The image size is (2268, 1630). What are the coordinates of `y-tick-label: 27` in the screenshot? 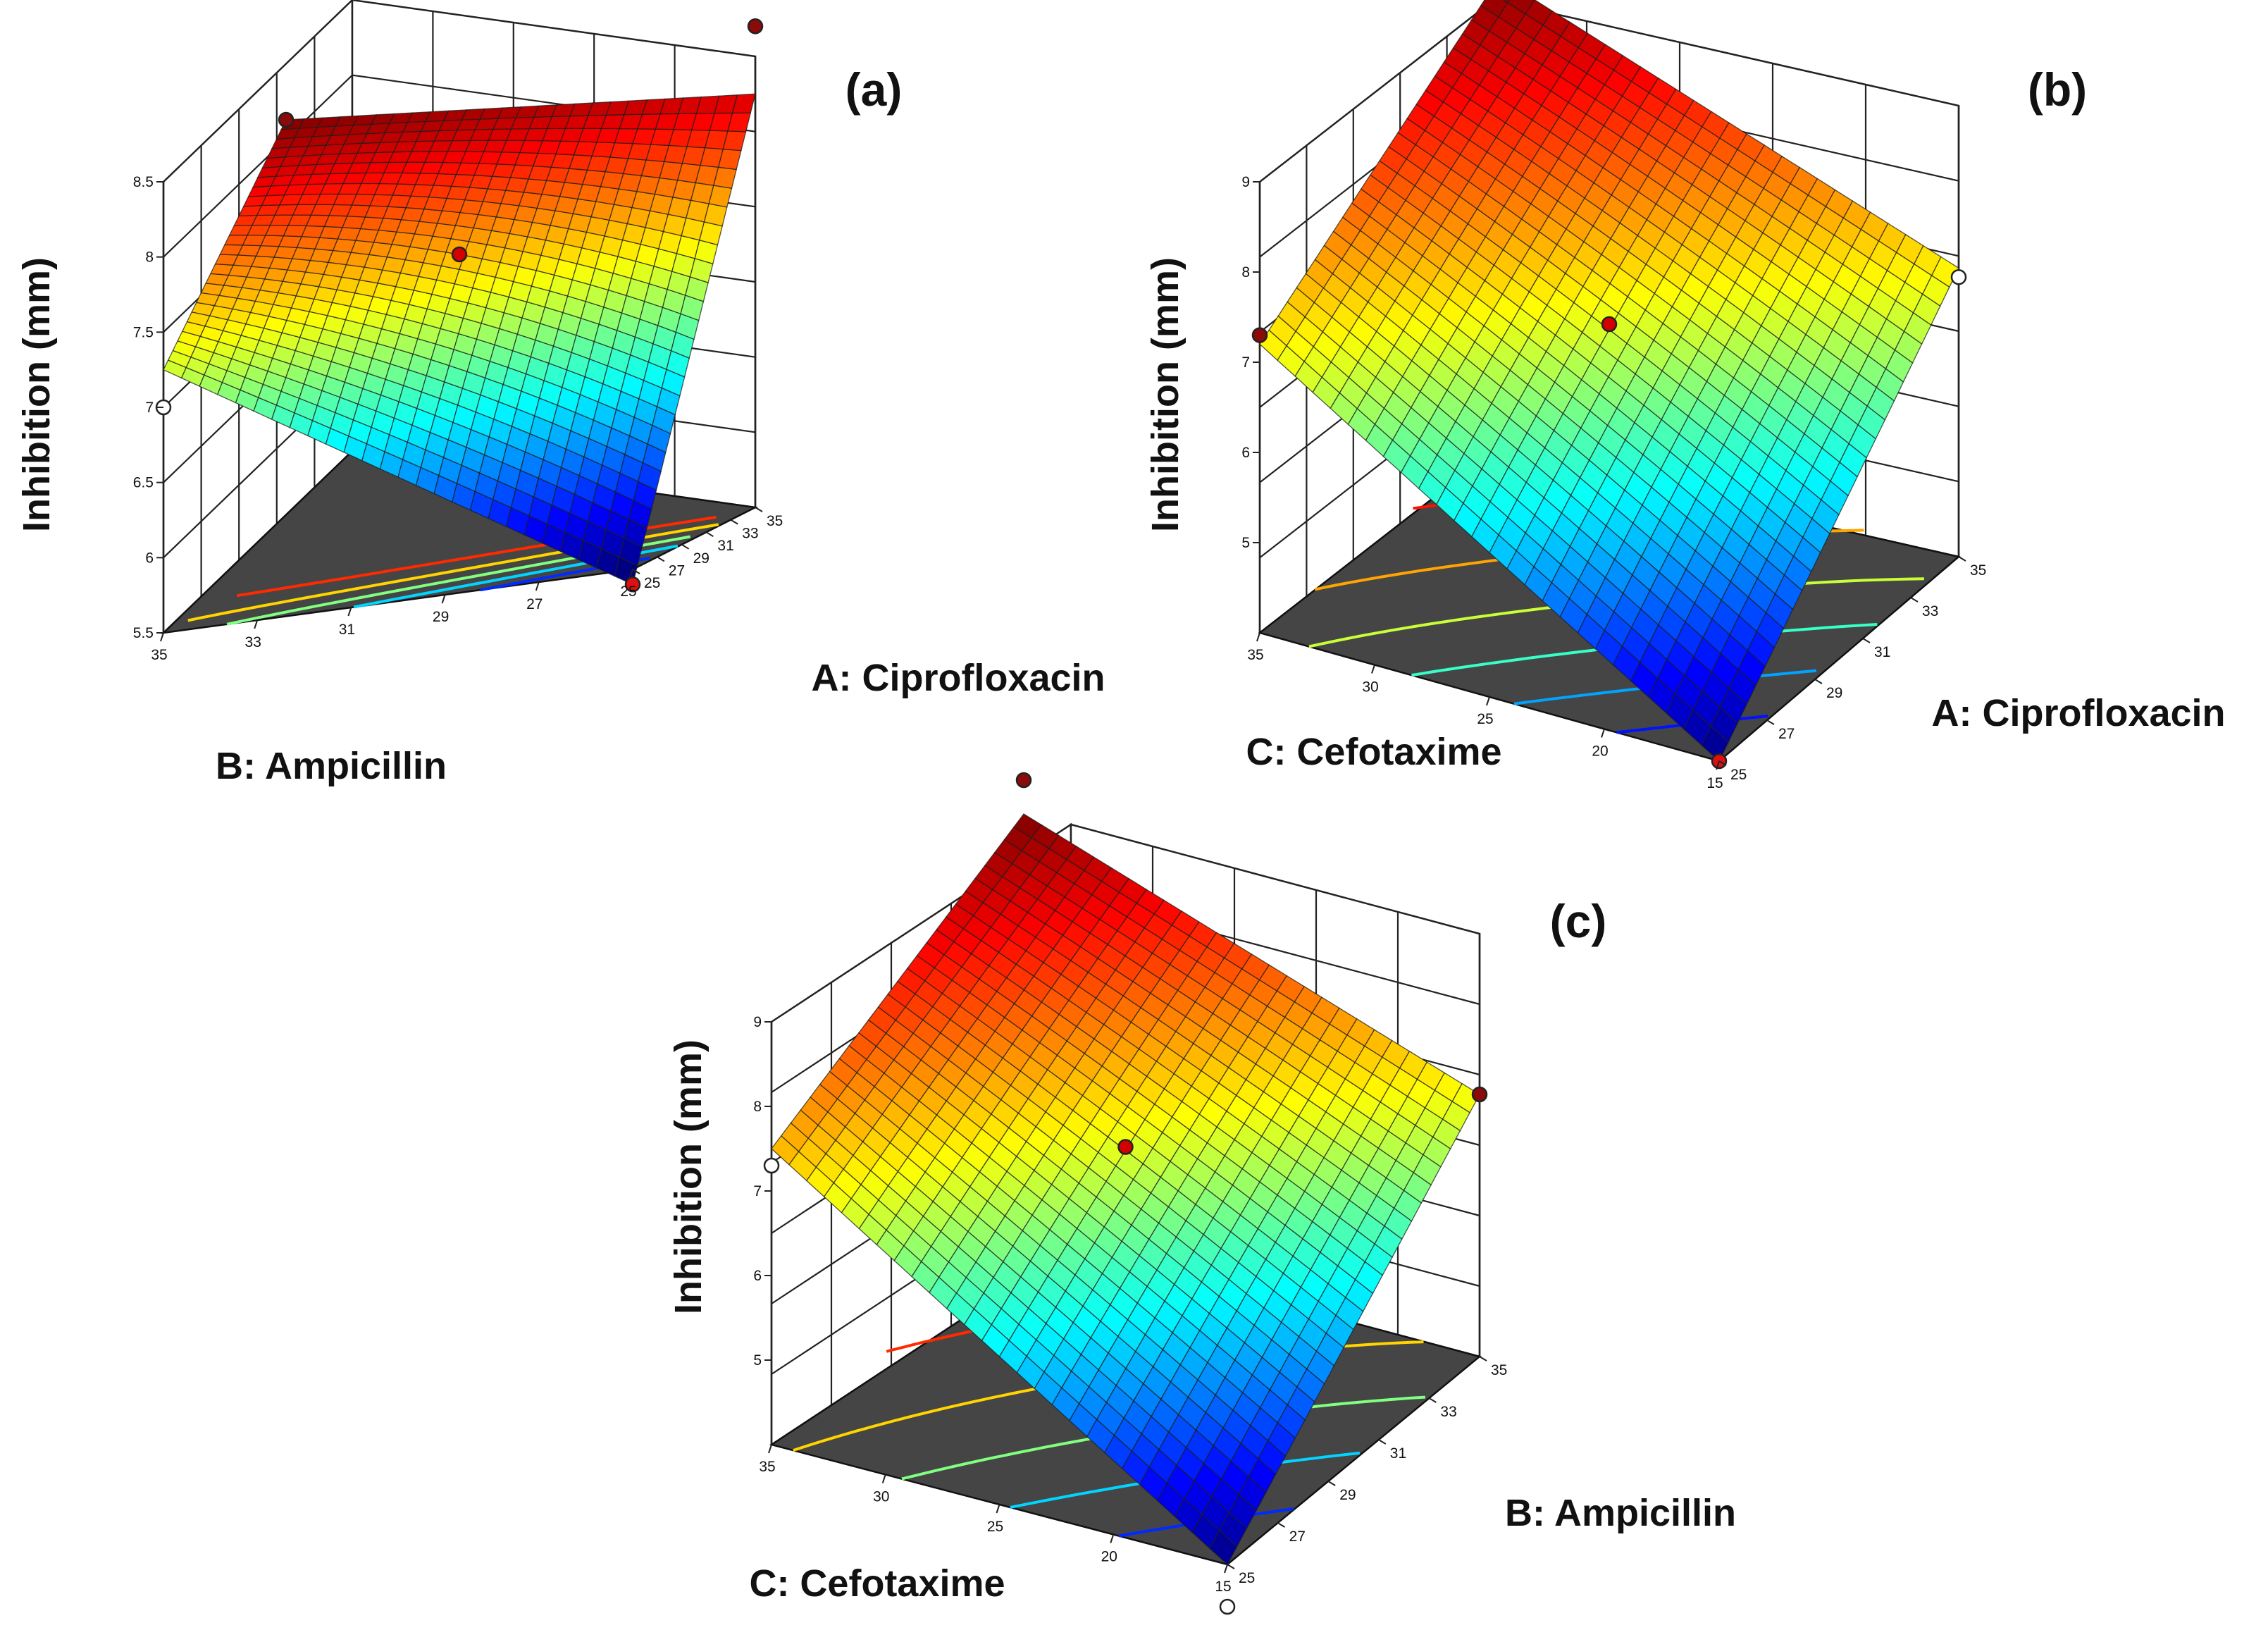 It's located at (534, 604).